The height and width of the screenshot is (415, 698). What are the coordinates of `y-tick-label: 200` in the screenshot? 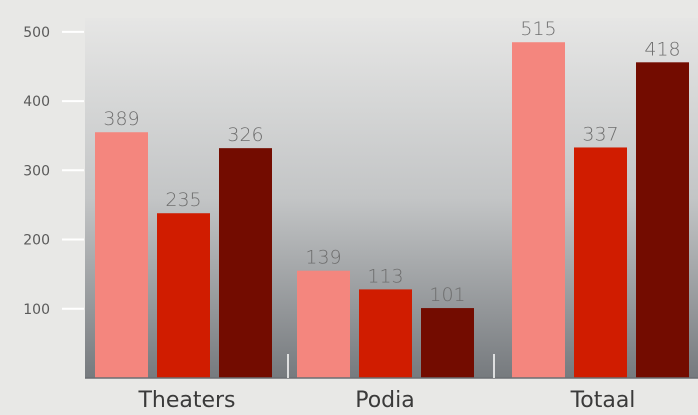 It's located at (36, 241).